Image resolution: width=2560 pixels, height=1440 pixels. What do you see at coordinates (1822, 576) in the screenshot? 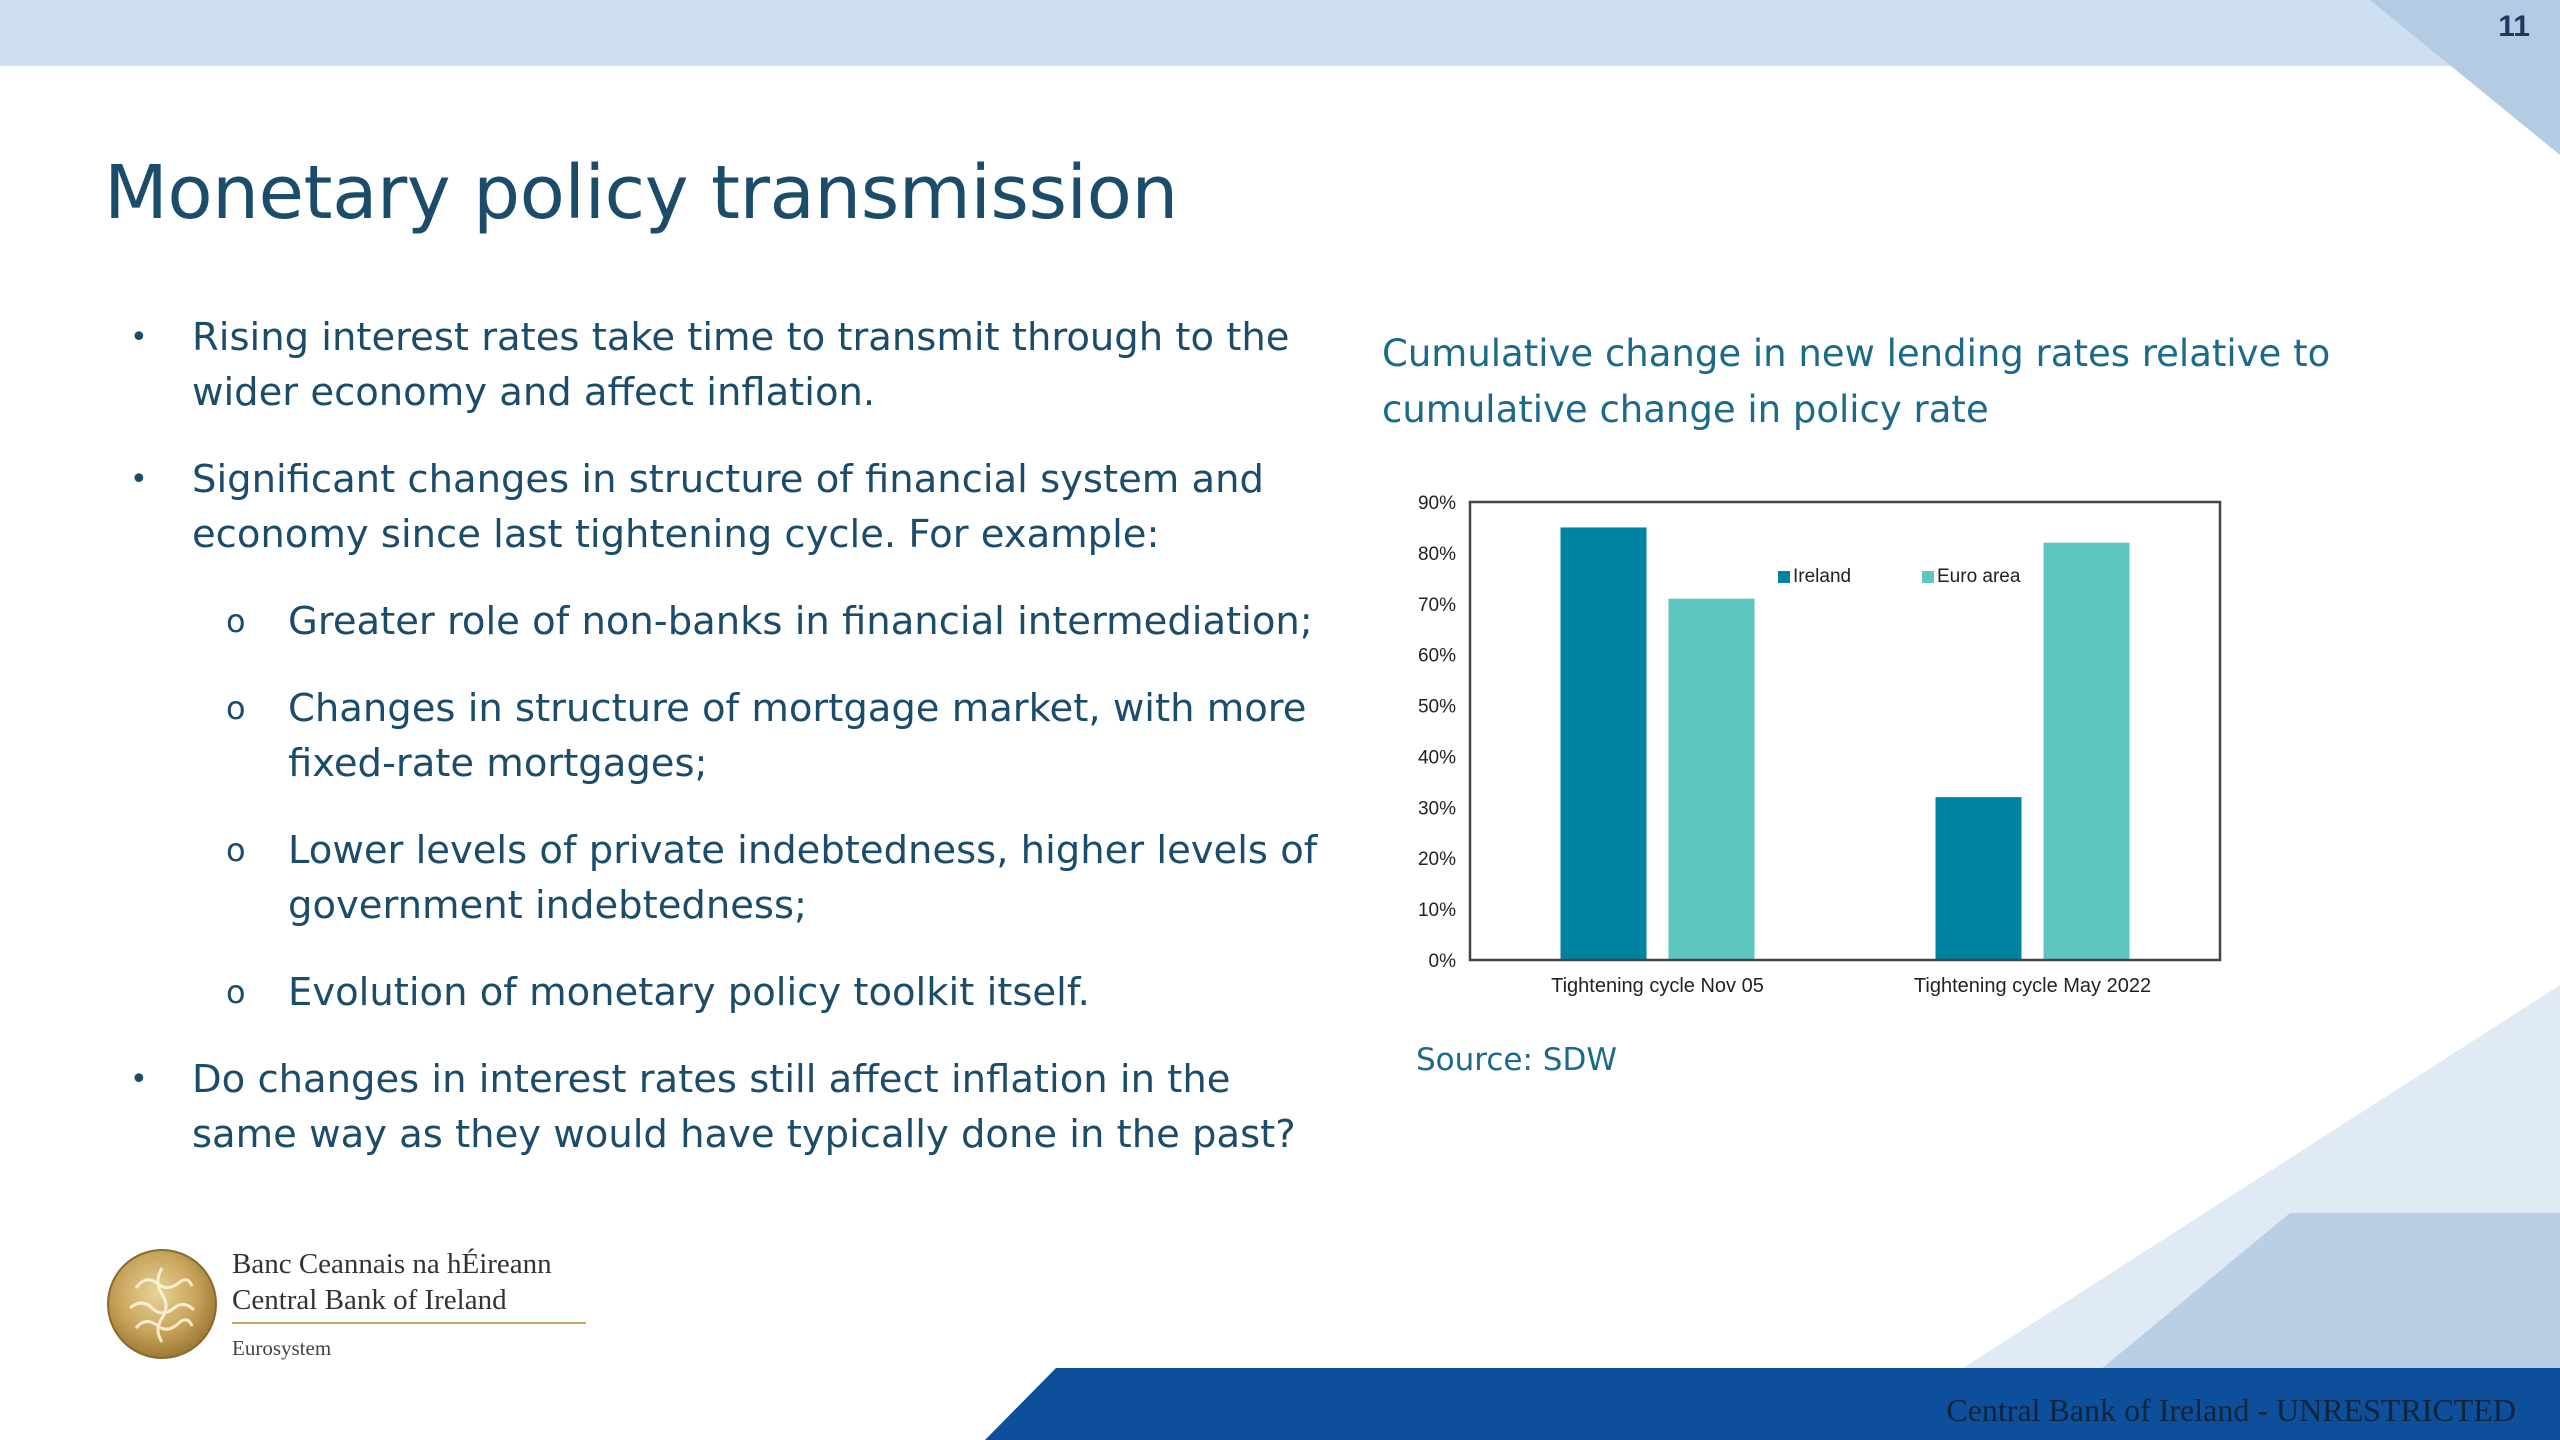
I see `legend-label: Ireland` at bounding box center [1822, 576].